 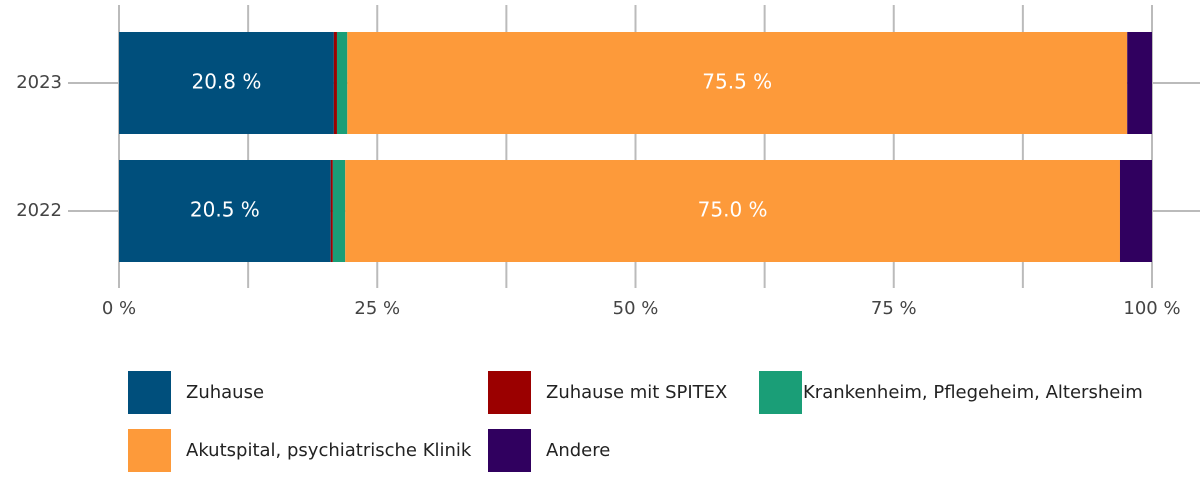 I want to click on data-label: 75.5 %, so click(x=737, y=82).